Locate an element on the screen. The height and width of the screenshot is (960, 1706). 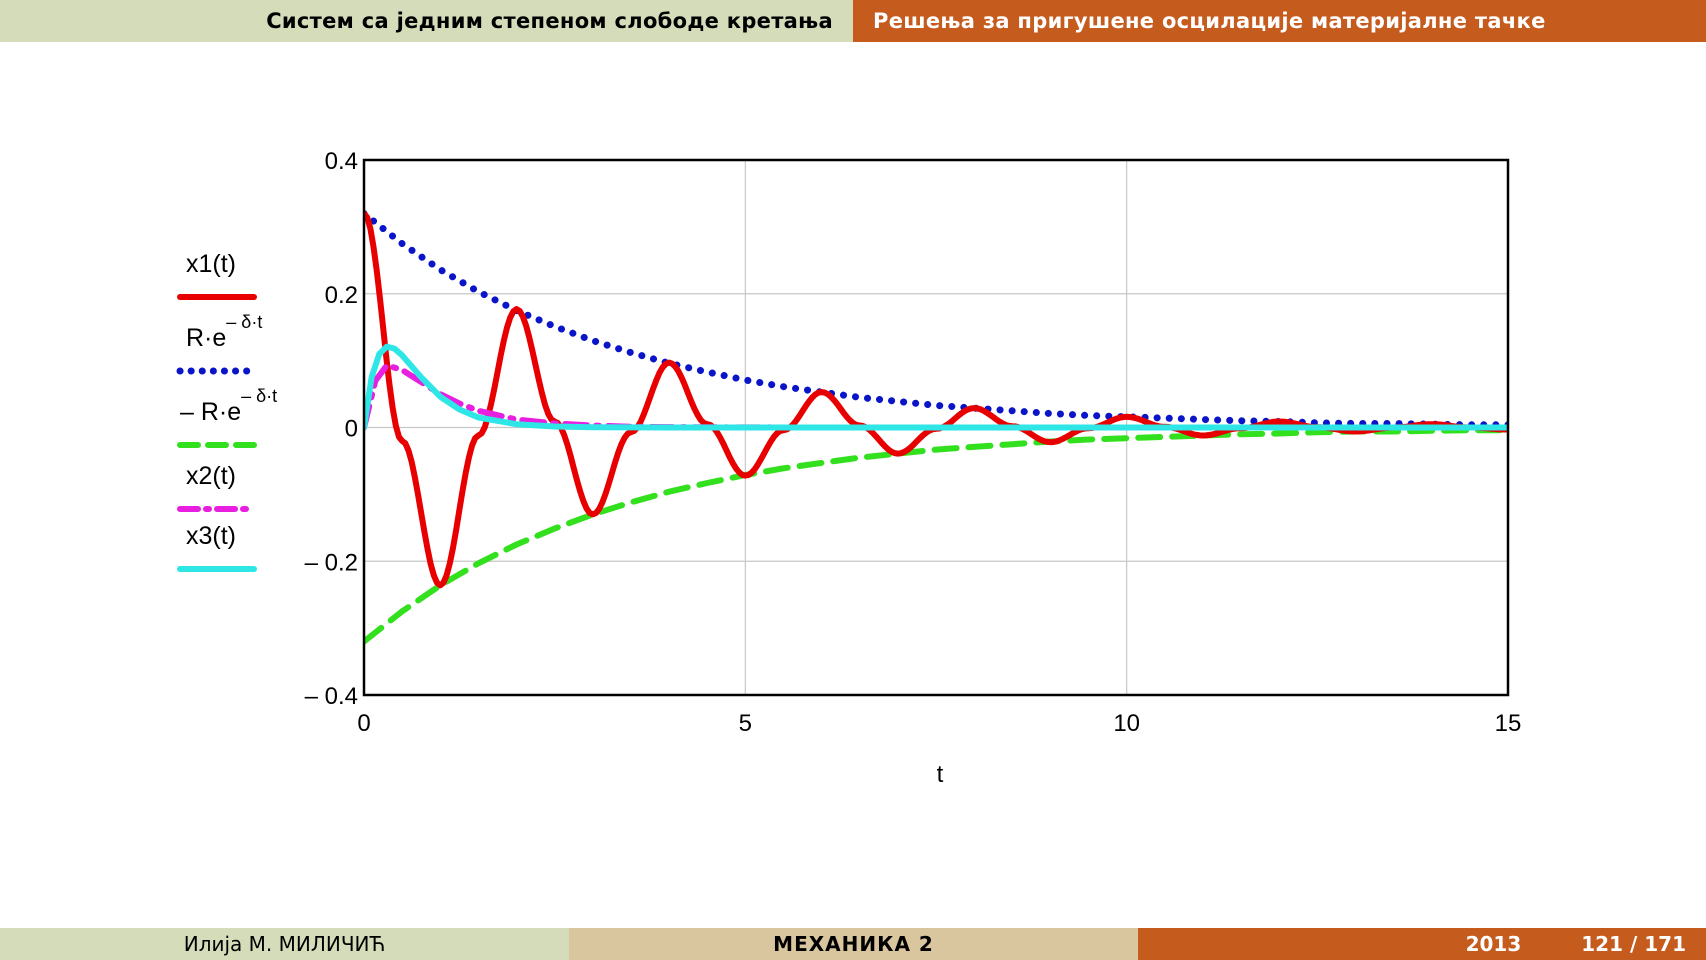
x-tick-label: 0 is located at coordinates (363, 723).